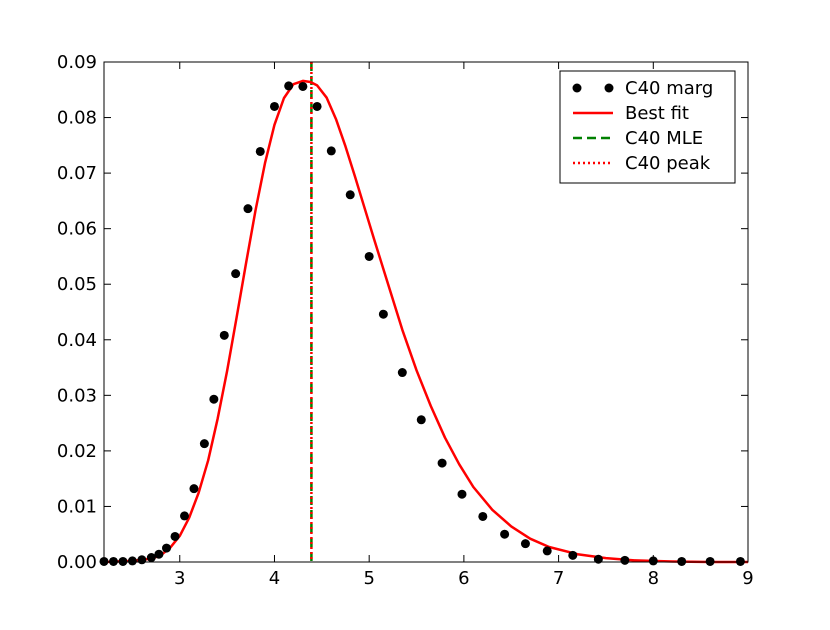 Image resolution: width=830 pixels, height=630 pixels. Describe the element at coordinates (77, 173) in the screenshot. I see `y-tick-label: 0.07` at that location.